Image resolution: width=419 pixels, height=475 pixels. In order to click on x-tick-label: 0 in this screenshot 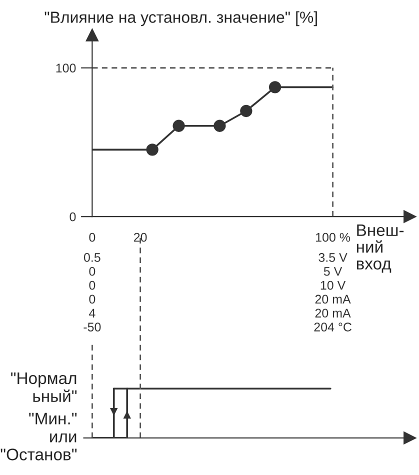, I will do `click(92, 237)`.